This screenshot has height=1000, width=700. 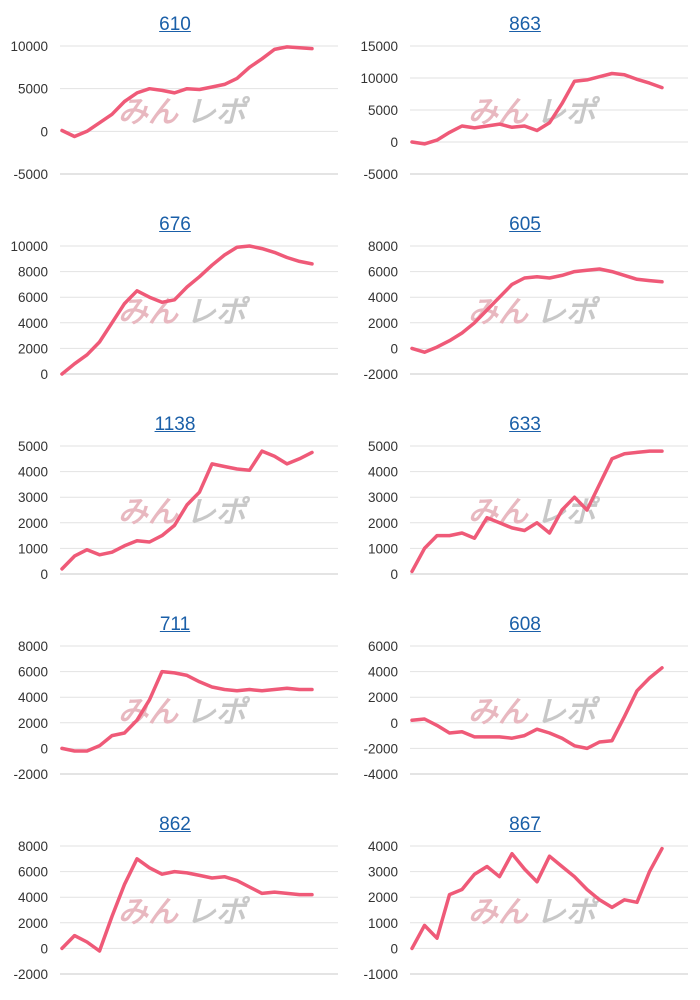 What do you see at coordinates (175, 624) in the screenshot?
I see `chart-title-link: 711` at bounding box center [175, 624].